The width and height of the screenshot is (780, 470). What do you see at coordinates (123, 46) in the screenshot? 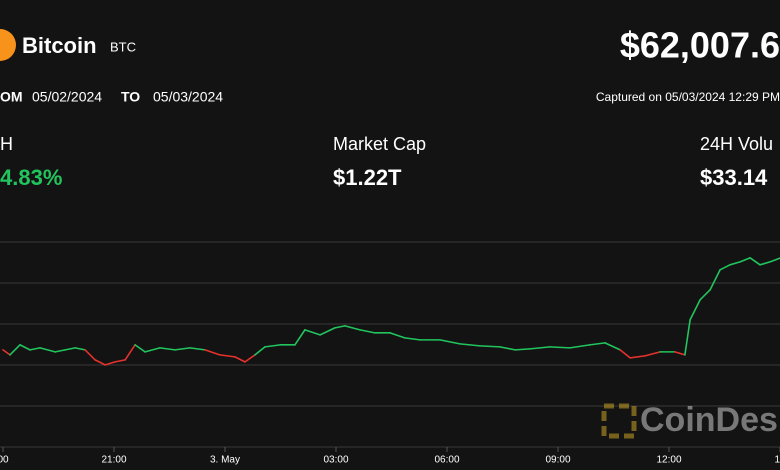
I see `coin-symbol: BTC` at bounding box center [123, 46].